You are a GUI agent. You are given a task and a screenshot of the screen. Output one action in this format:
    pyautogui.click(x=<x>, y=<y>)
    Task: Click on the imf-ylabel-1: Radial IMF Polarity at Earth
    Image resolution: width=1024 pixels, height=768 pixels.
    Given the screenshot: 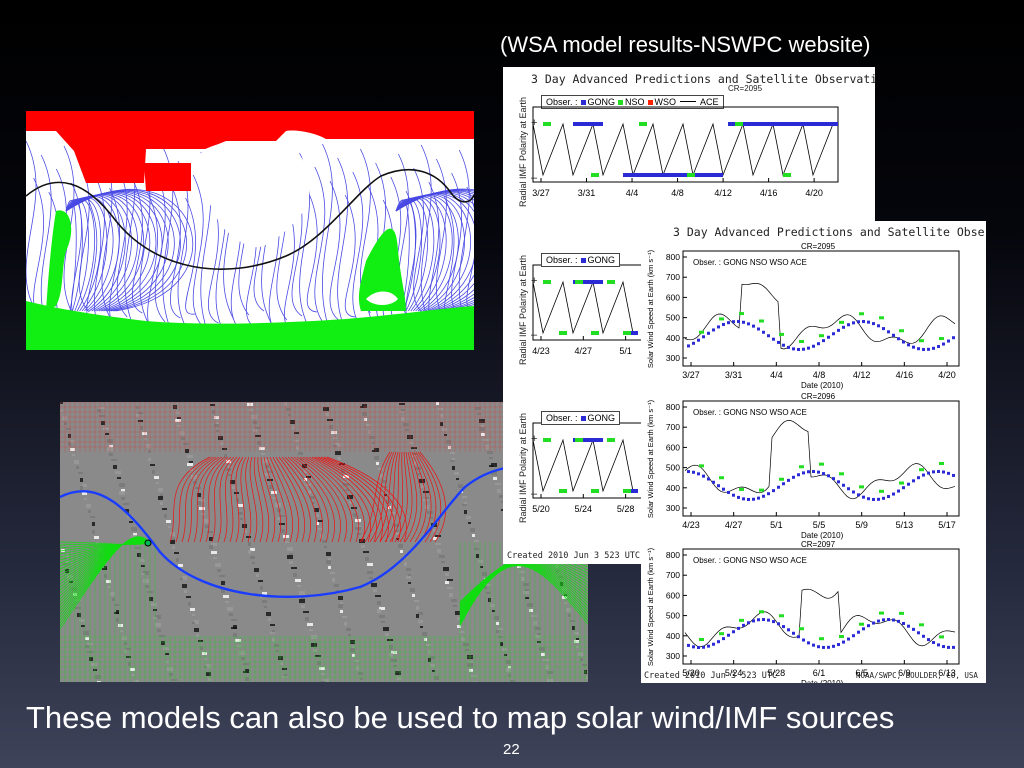 What is the action you would take?
    pyautogui.click(x=523, y=151)
    